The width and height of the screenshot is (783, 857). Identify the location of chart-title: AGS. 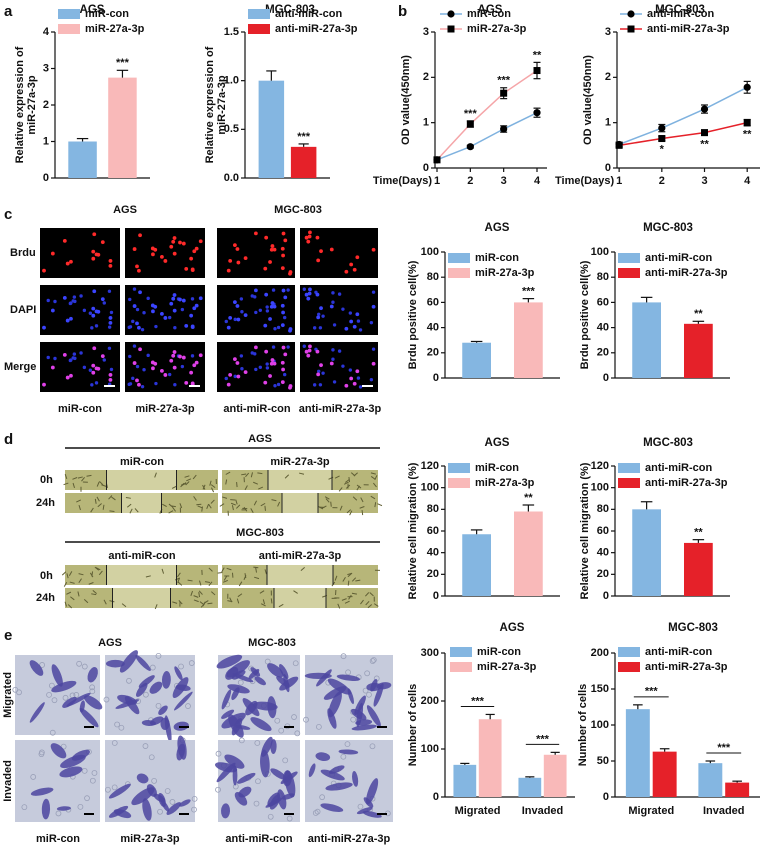
(512, 628).